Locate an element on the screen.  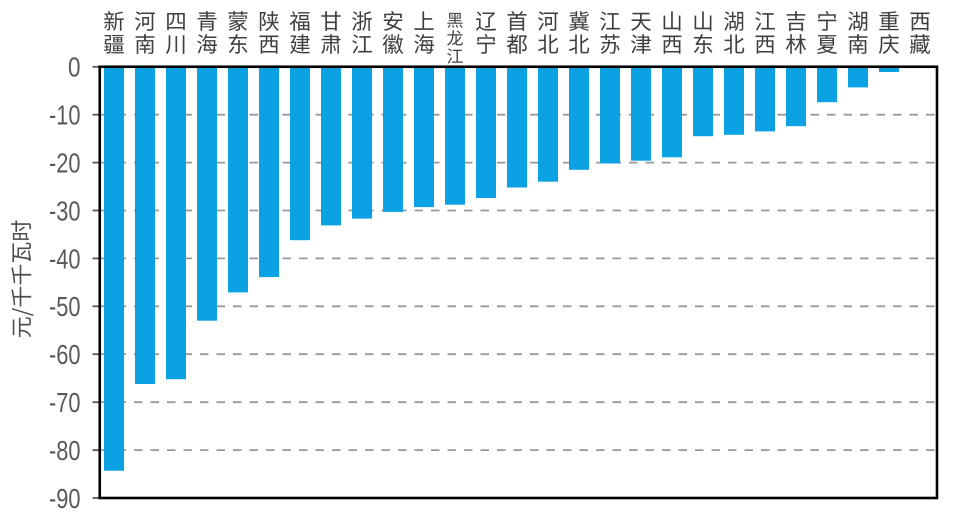
svg-text: -60 is located at coordinates (65, 354).